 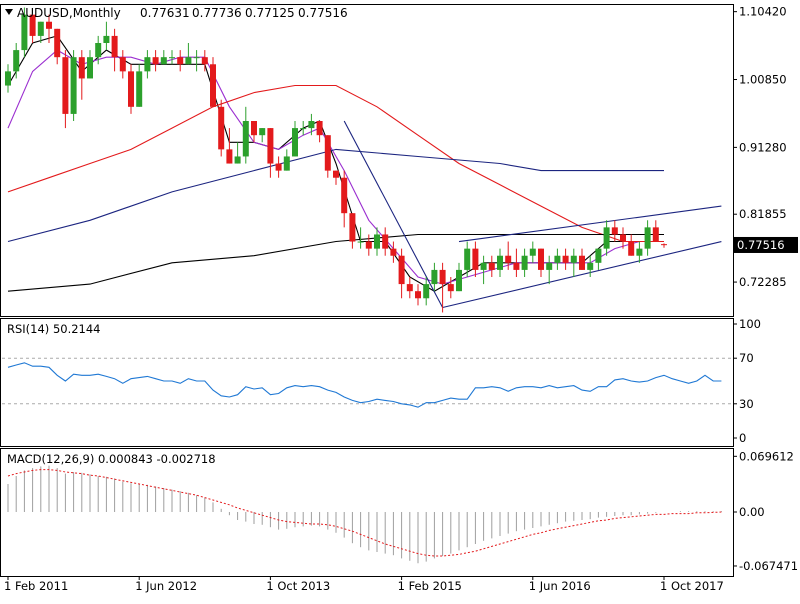 I want to click on rsi-panel, so click(x=367, y=382).